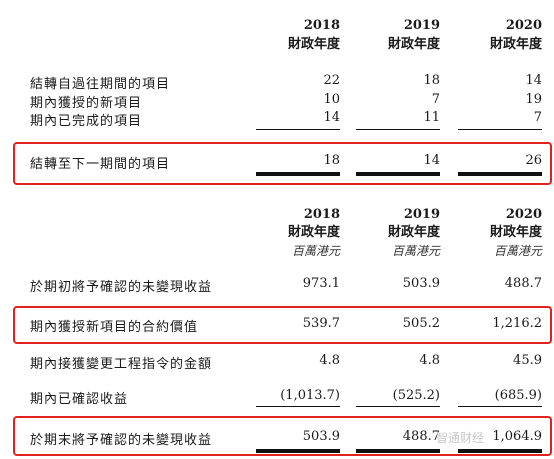 This screenshot has height=459, width=554. I want to click on watermark-logo: 智通财经, so click(460, 438).